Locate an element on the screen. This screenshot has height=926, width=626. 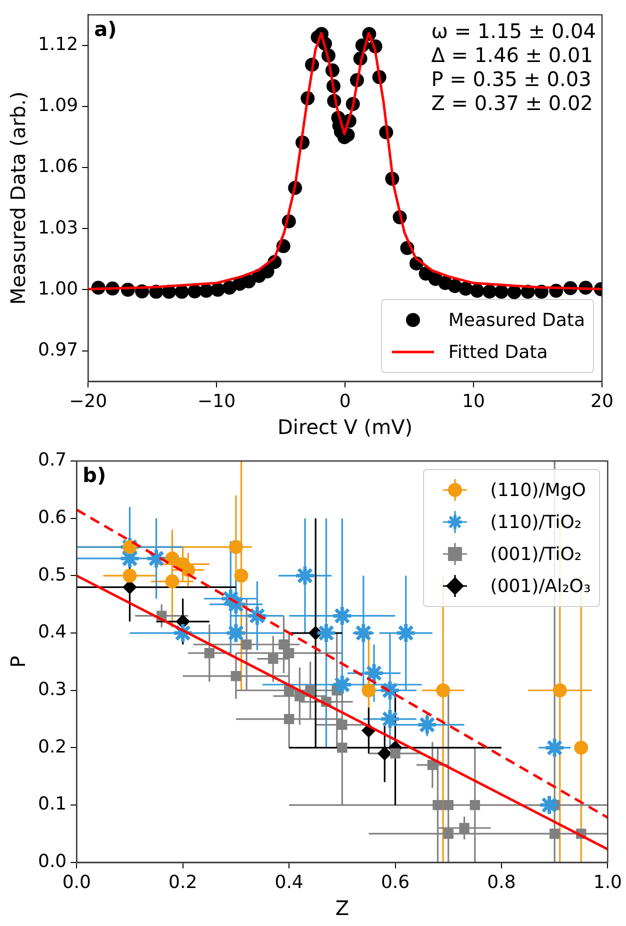
legend-label: (110)/MgO is located at coordinates (538, 490).